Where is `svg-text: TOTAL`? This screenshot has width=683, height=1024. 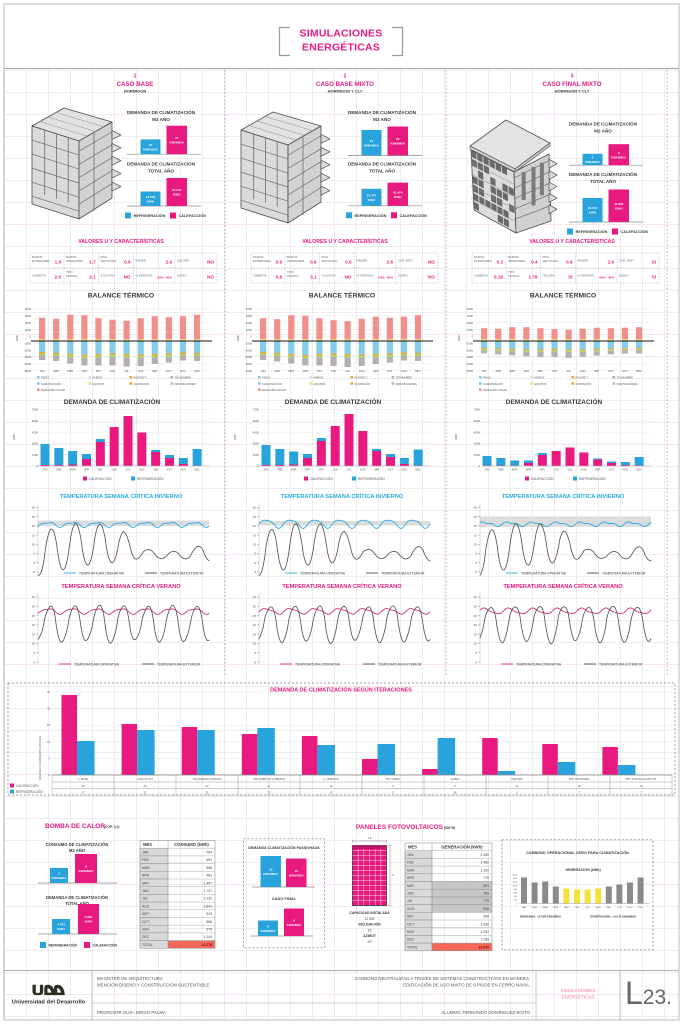 svg-text: TOTAL is located at coordinates (412, 947).